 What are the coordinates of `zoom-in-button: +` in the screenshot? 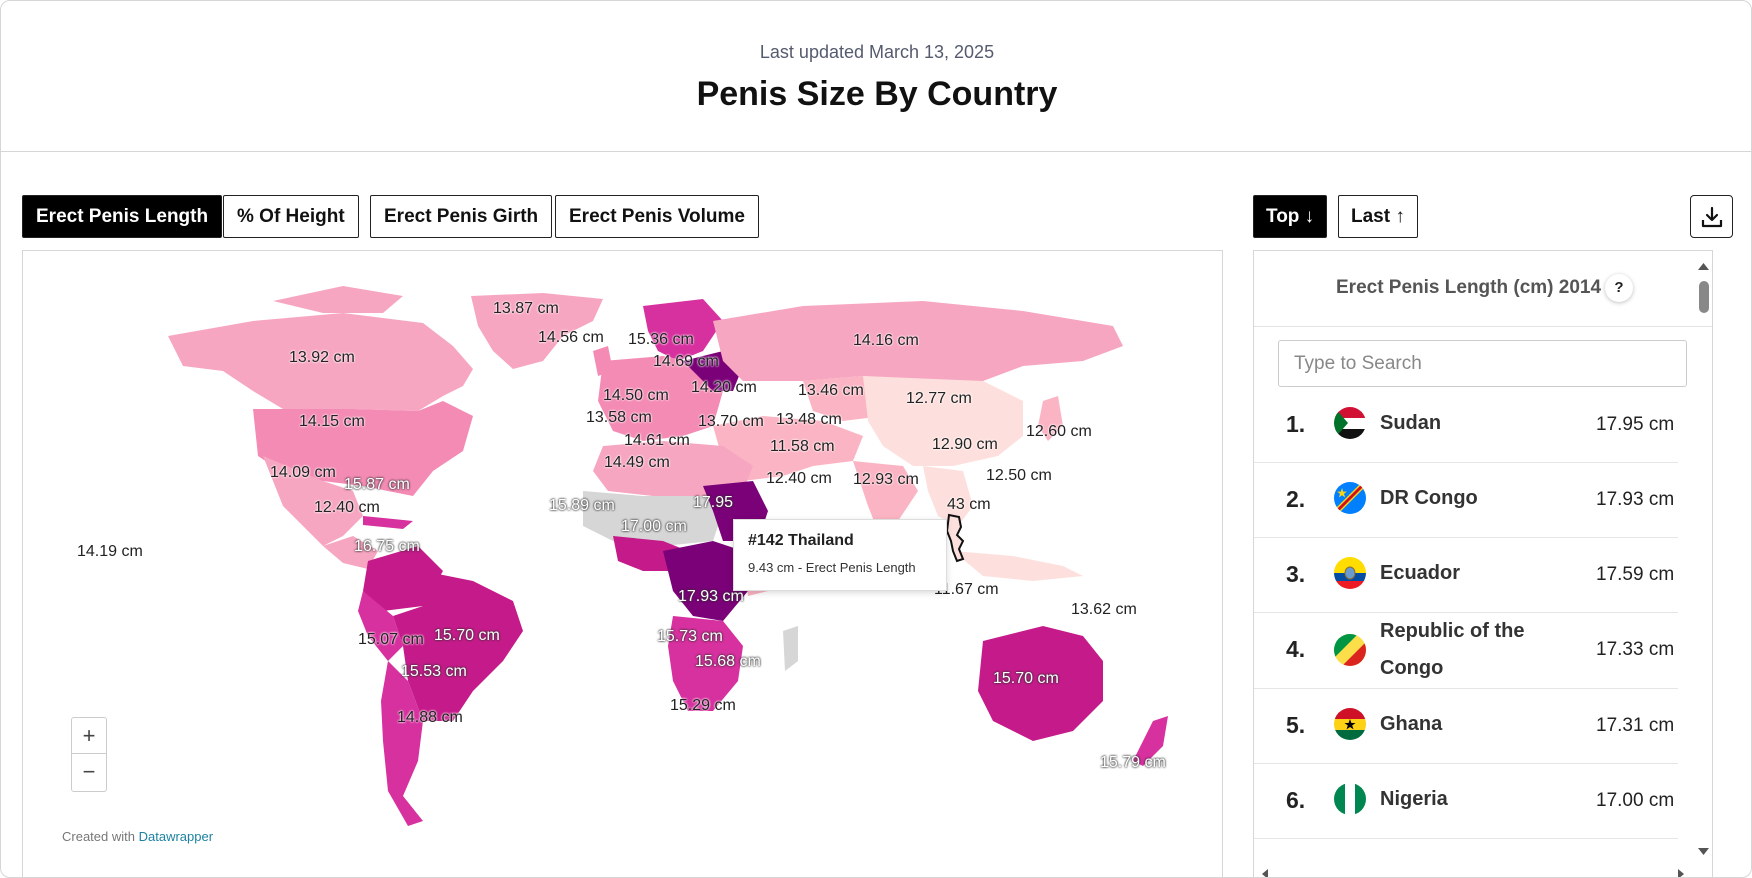 It's located at (89, 736).